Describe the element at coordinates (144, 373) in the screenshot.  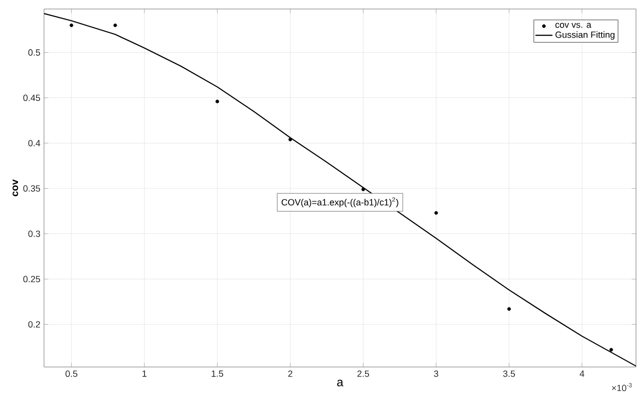
I see `x-tick-label: 1` at that location.